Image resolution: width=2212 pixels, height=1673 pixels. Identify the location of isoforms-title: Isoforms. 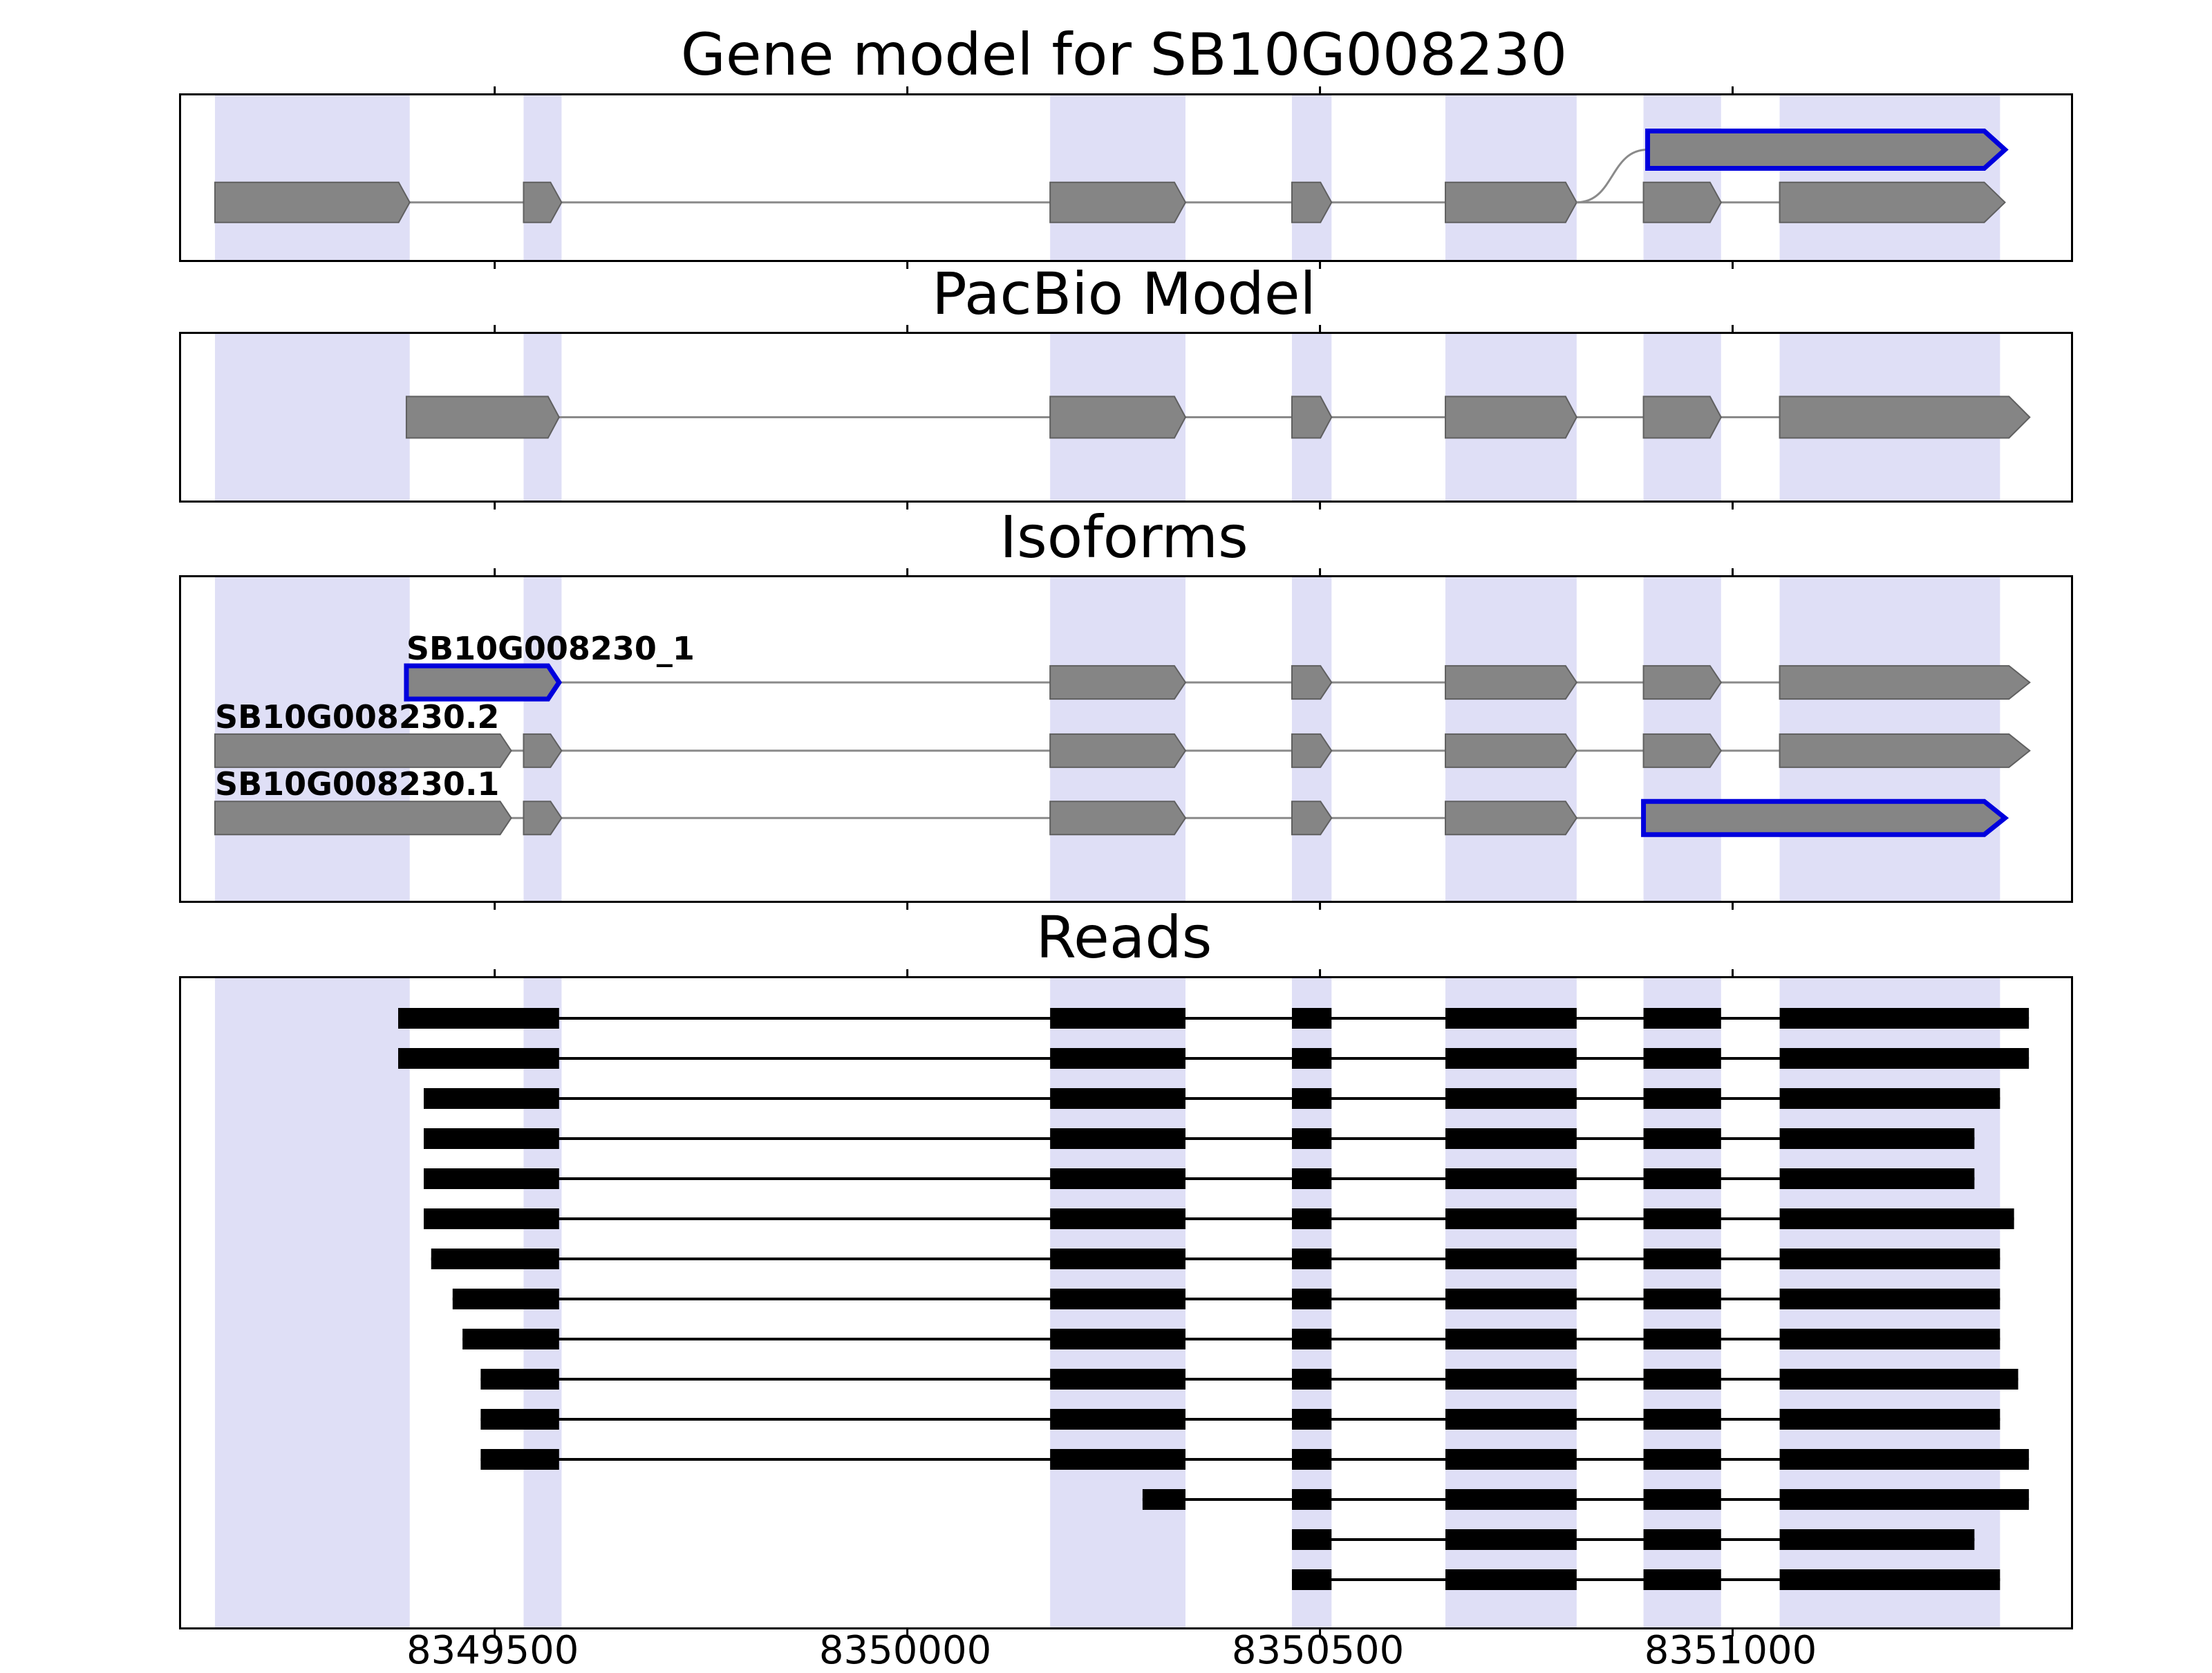
(1124, 537).